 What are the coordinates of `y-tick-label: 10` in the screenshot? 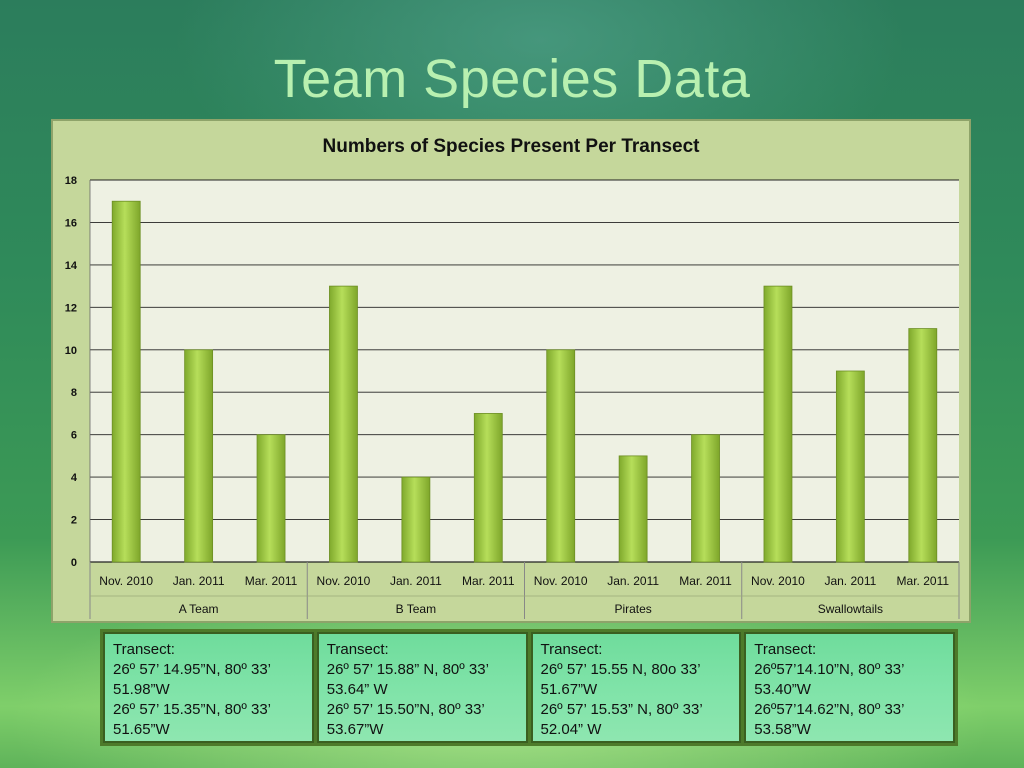 It's located at (71, 351).